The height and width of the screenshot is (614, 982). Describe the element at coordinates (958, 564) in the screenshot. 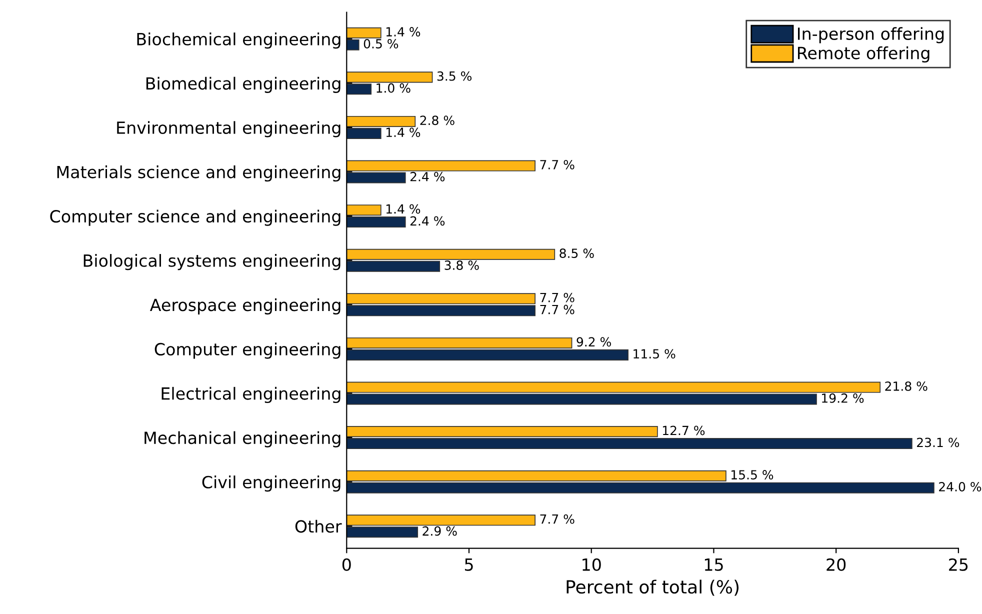

I see `x-tick-label: 25` at that location.